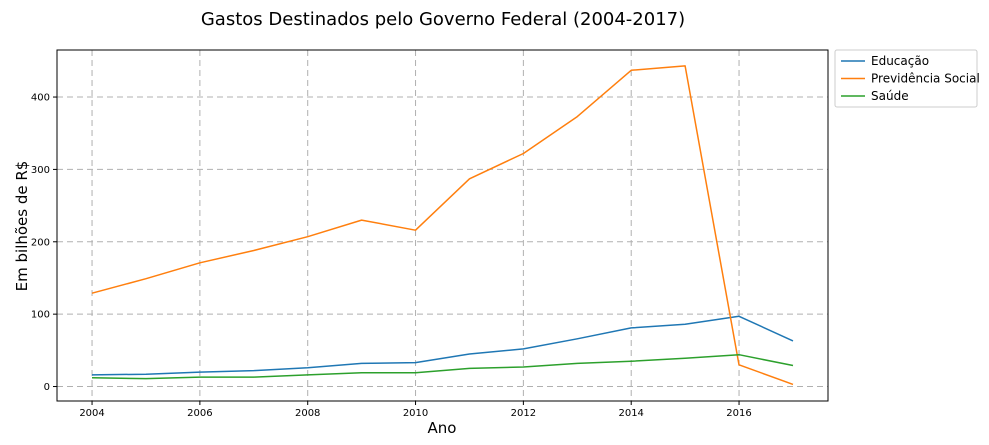 The image size is (989, 445). Describe the element at coordinates (40, 98) in the screenshot. I see `y-tick-label: 400` at that location.